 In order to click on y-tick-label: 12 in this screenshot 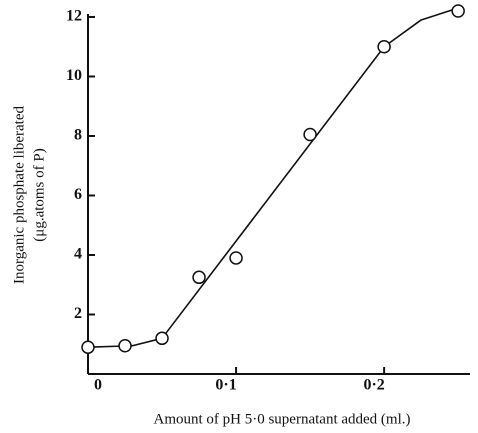, I will do `click(74, 16)`.